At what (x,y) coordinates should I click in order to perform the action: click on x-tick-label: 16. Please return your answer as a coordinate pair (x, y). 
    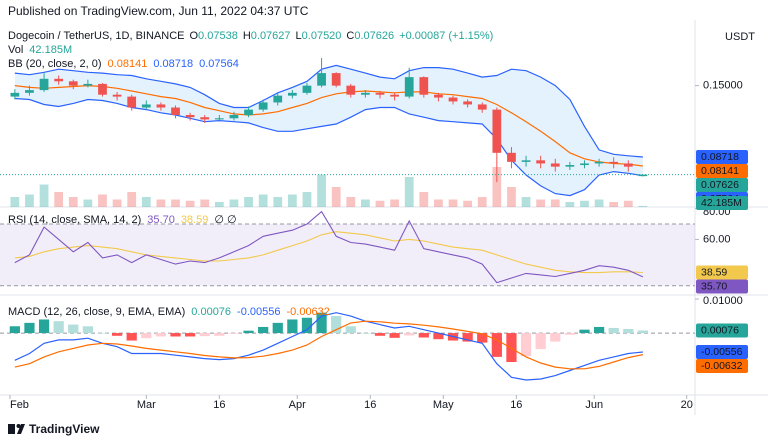
    Looking at the image, I should click on (370, 405).